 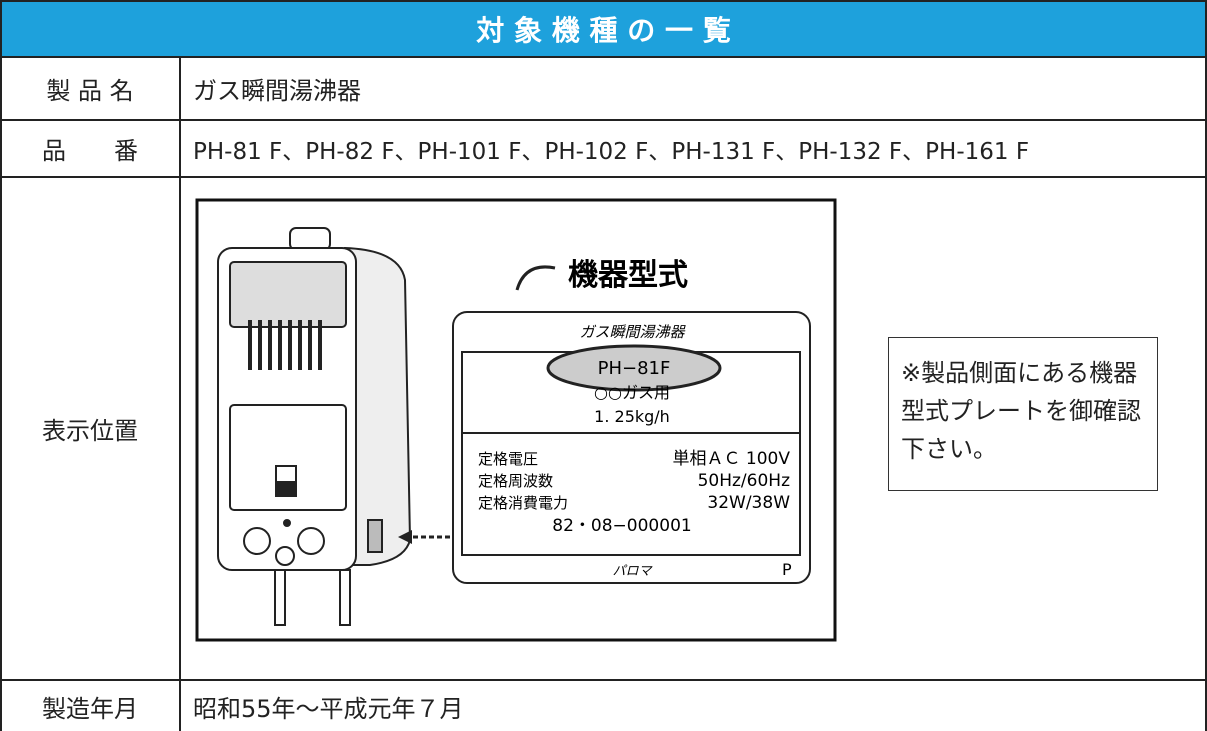 What do you see at coordinates (277, 91) in the screenshot?
I see `row-value: ガス瞬間湯沸器` at bounding box center [277, 91].